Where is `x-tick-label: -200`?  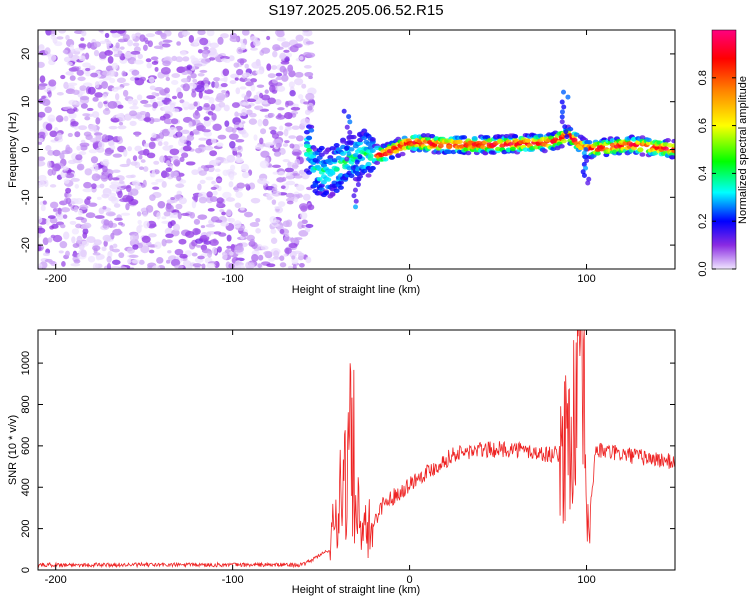 x-tick-label: -200 is located at coordinates (56, 580).